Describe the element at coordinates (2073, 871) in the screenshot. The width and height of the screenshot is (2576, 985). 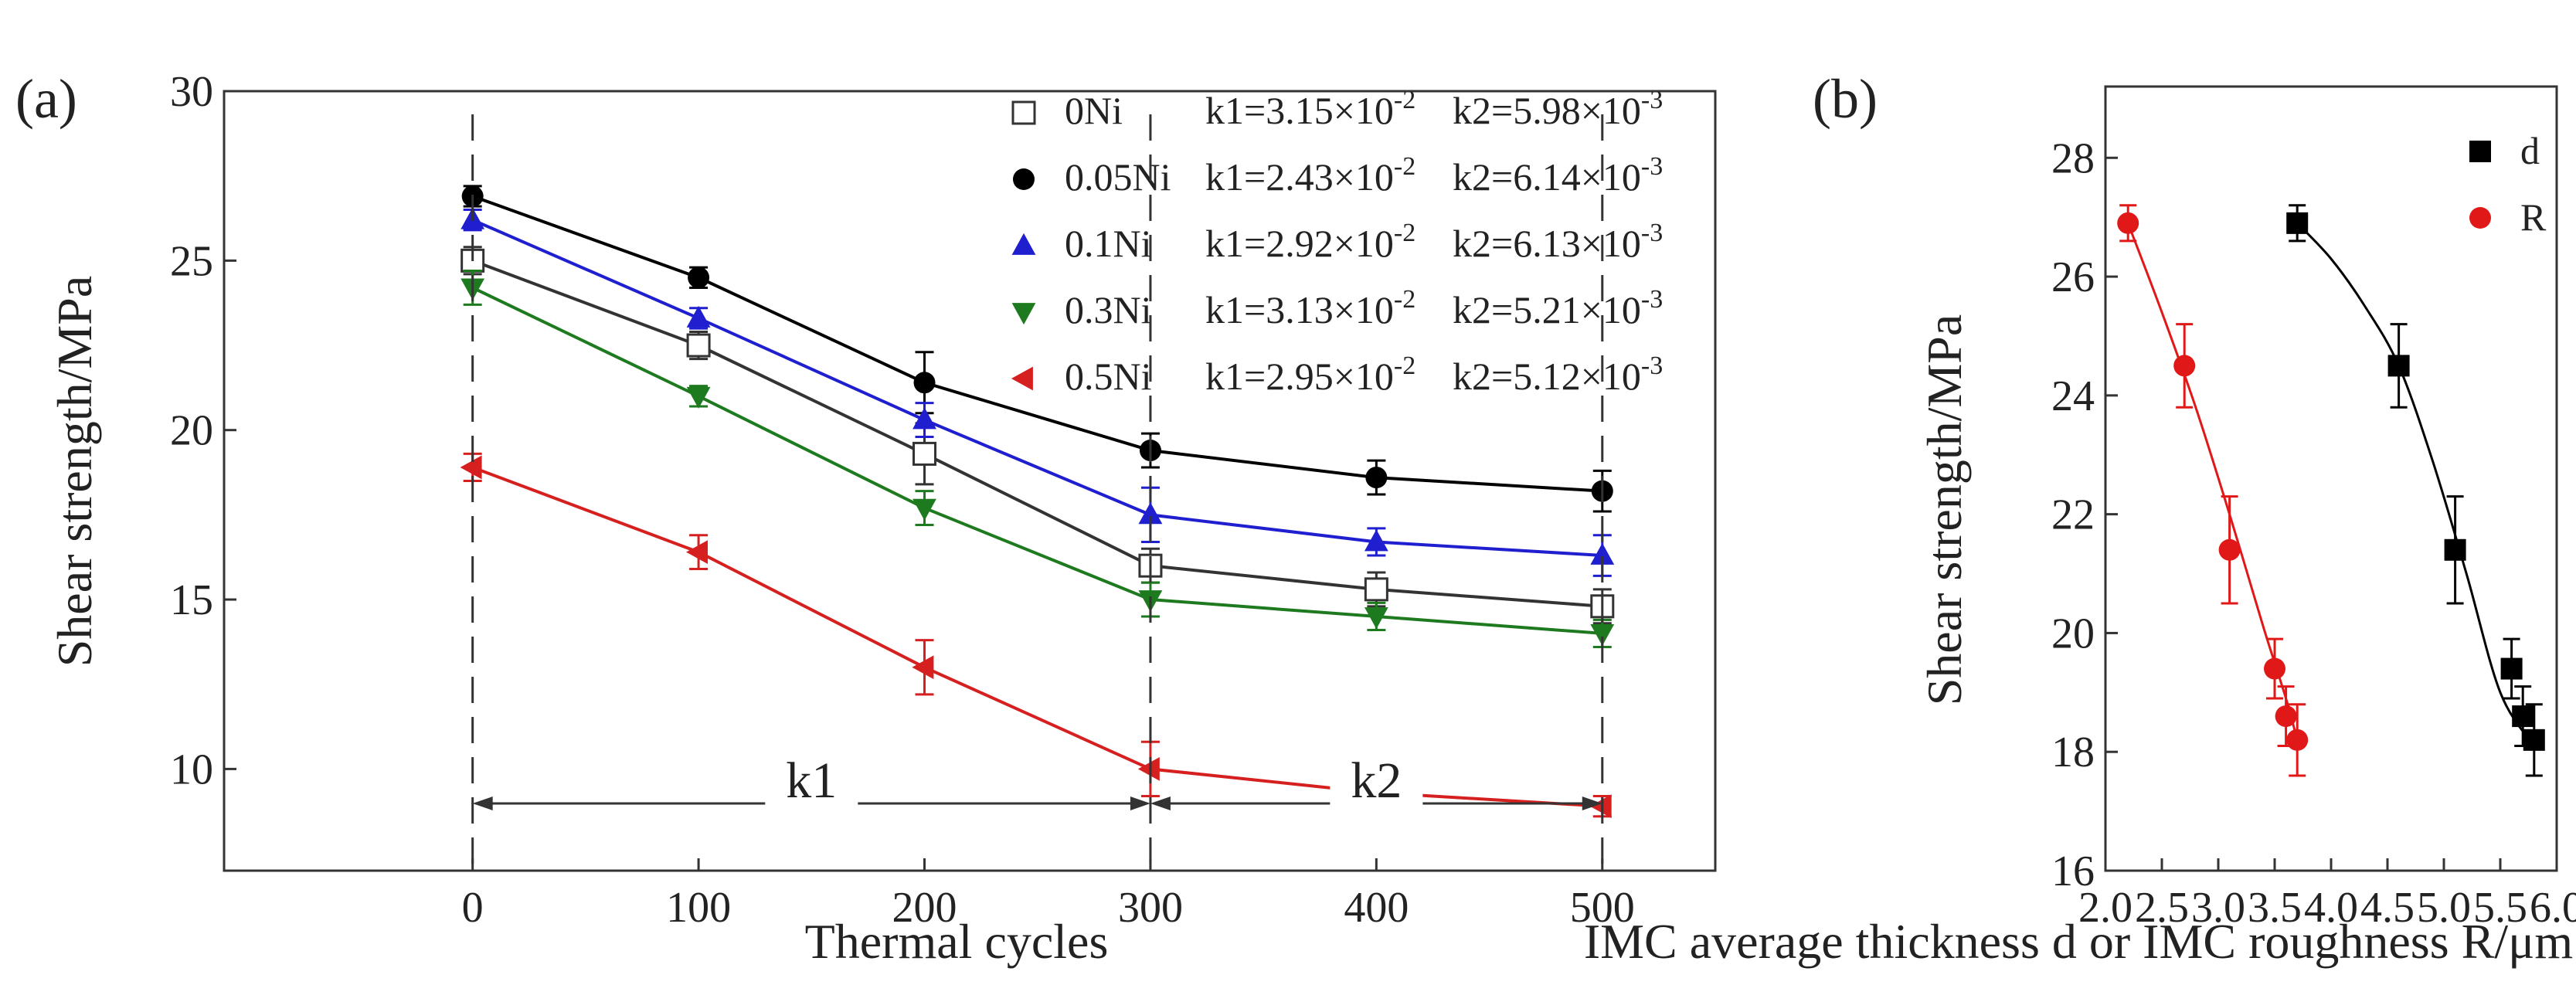
I see `y-tick-label: 16` at that location.